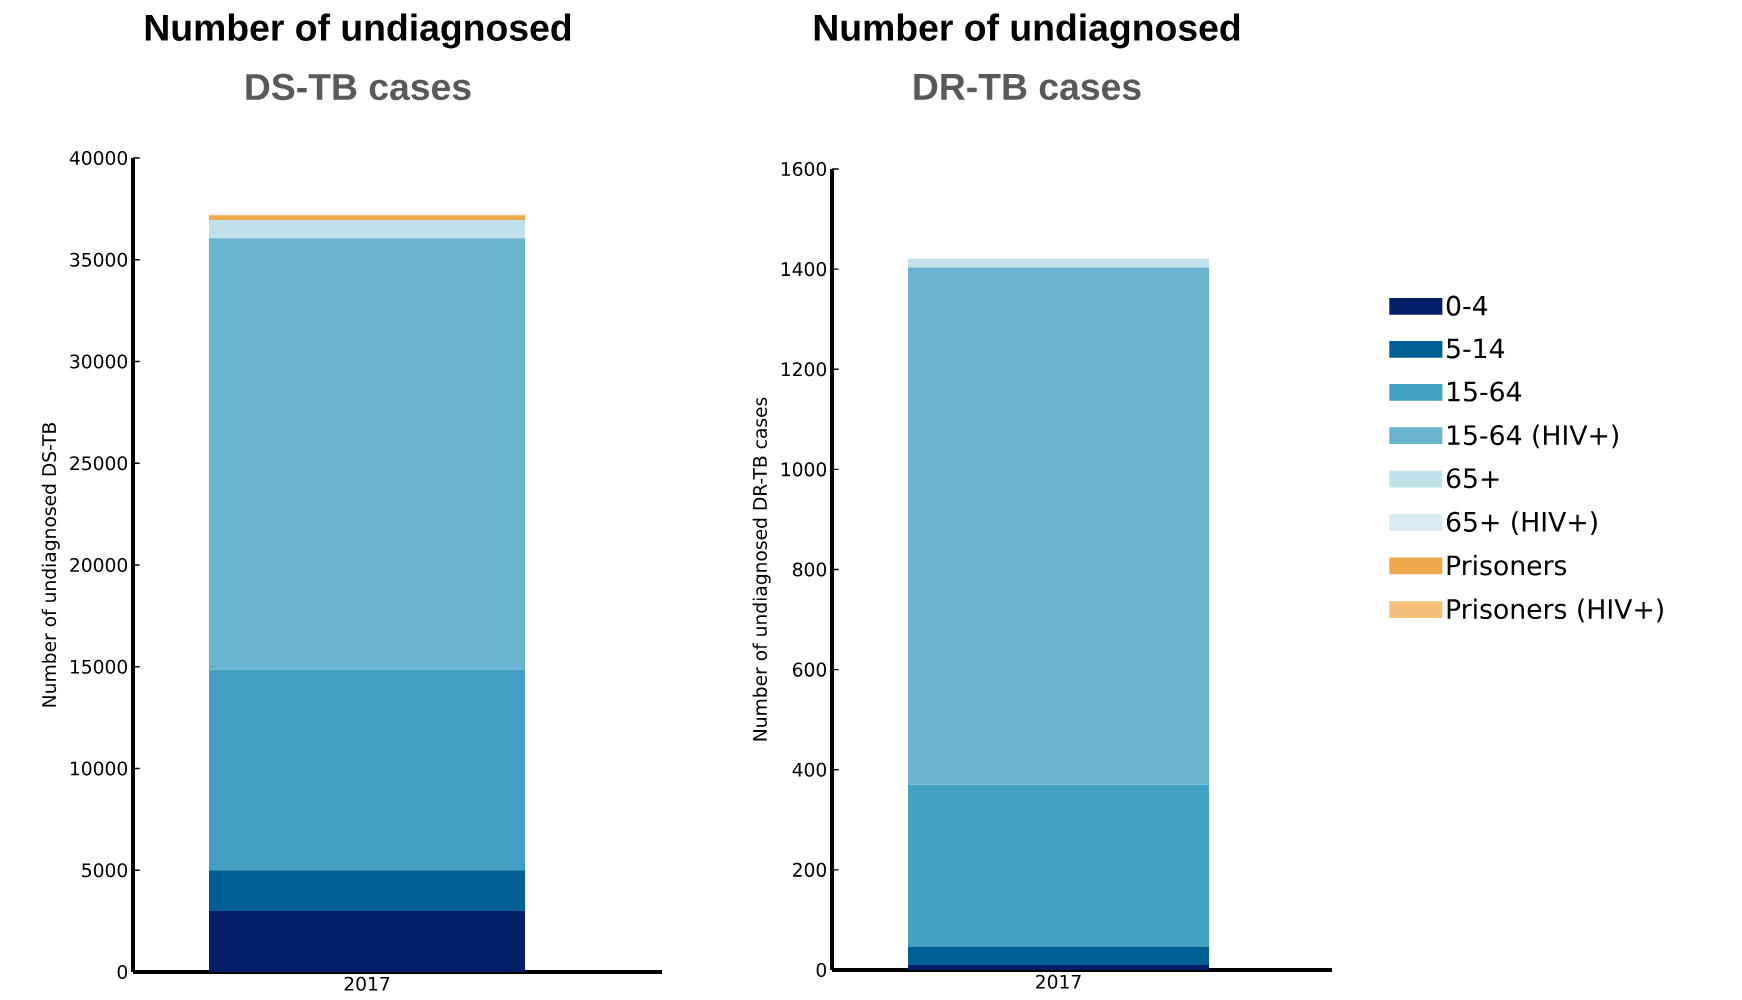 This screenshot has height=1000, width=1742. I want to click on y-tick-label: 200, so click(810, 869).